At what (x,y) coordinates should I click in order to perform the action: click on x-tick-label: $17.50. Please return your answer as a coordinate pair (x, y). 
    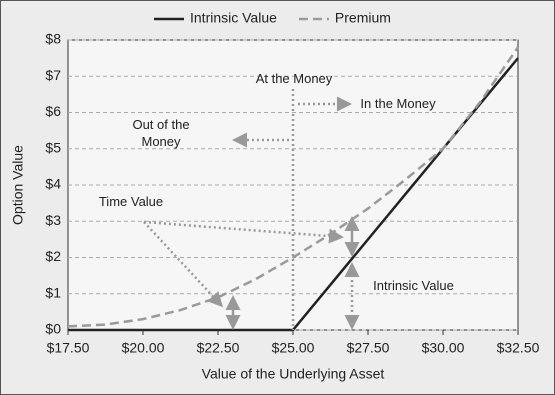
    Looking at the image, I should click on (68, 348).